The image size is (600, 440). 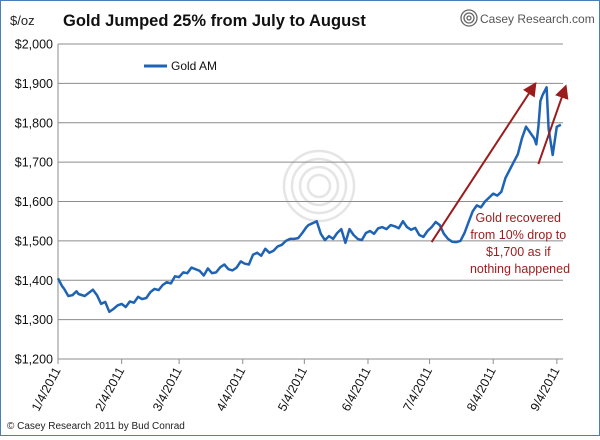 What do you see at coordinates (34, 281) in the screenshot?
I see `y-tick-label: $1,400` at bounding box center [34, 281].